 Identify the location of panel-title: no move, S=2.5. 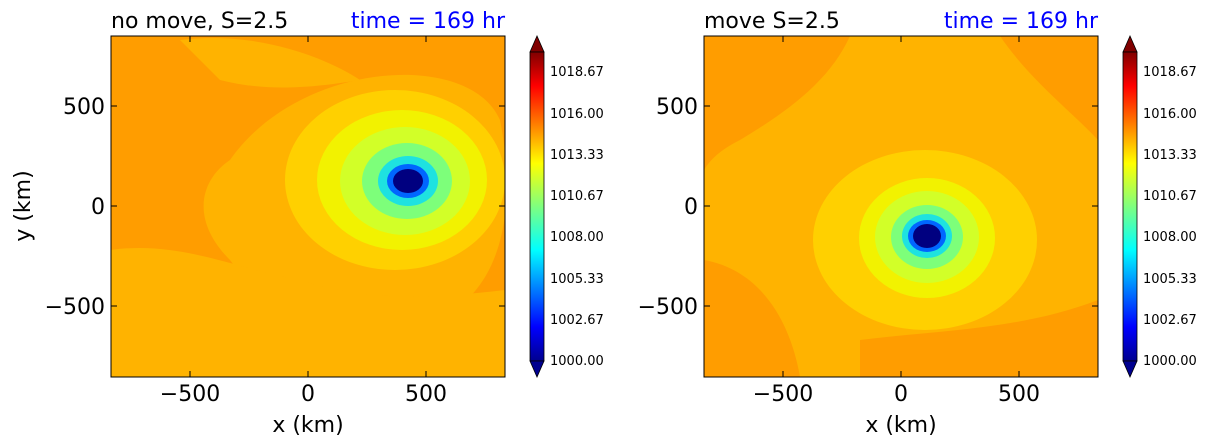
(199, 21).